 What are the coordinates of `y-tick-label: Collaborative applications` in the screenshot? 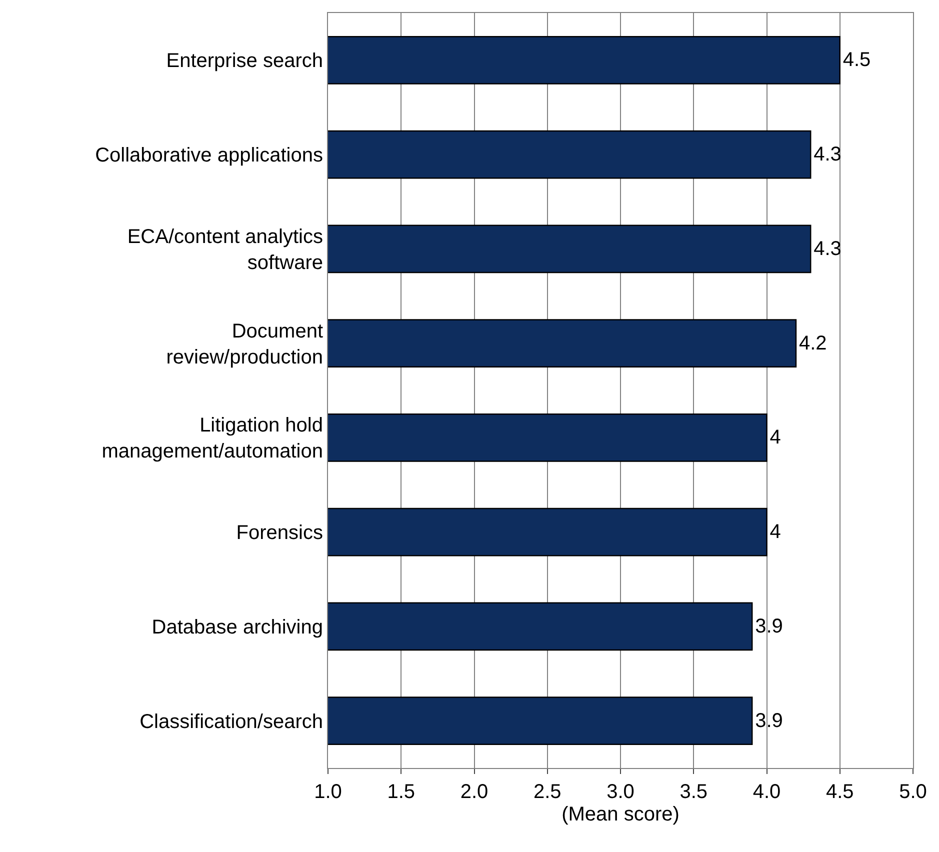 It's located at (209, 155).